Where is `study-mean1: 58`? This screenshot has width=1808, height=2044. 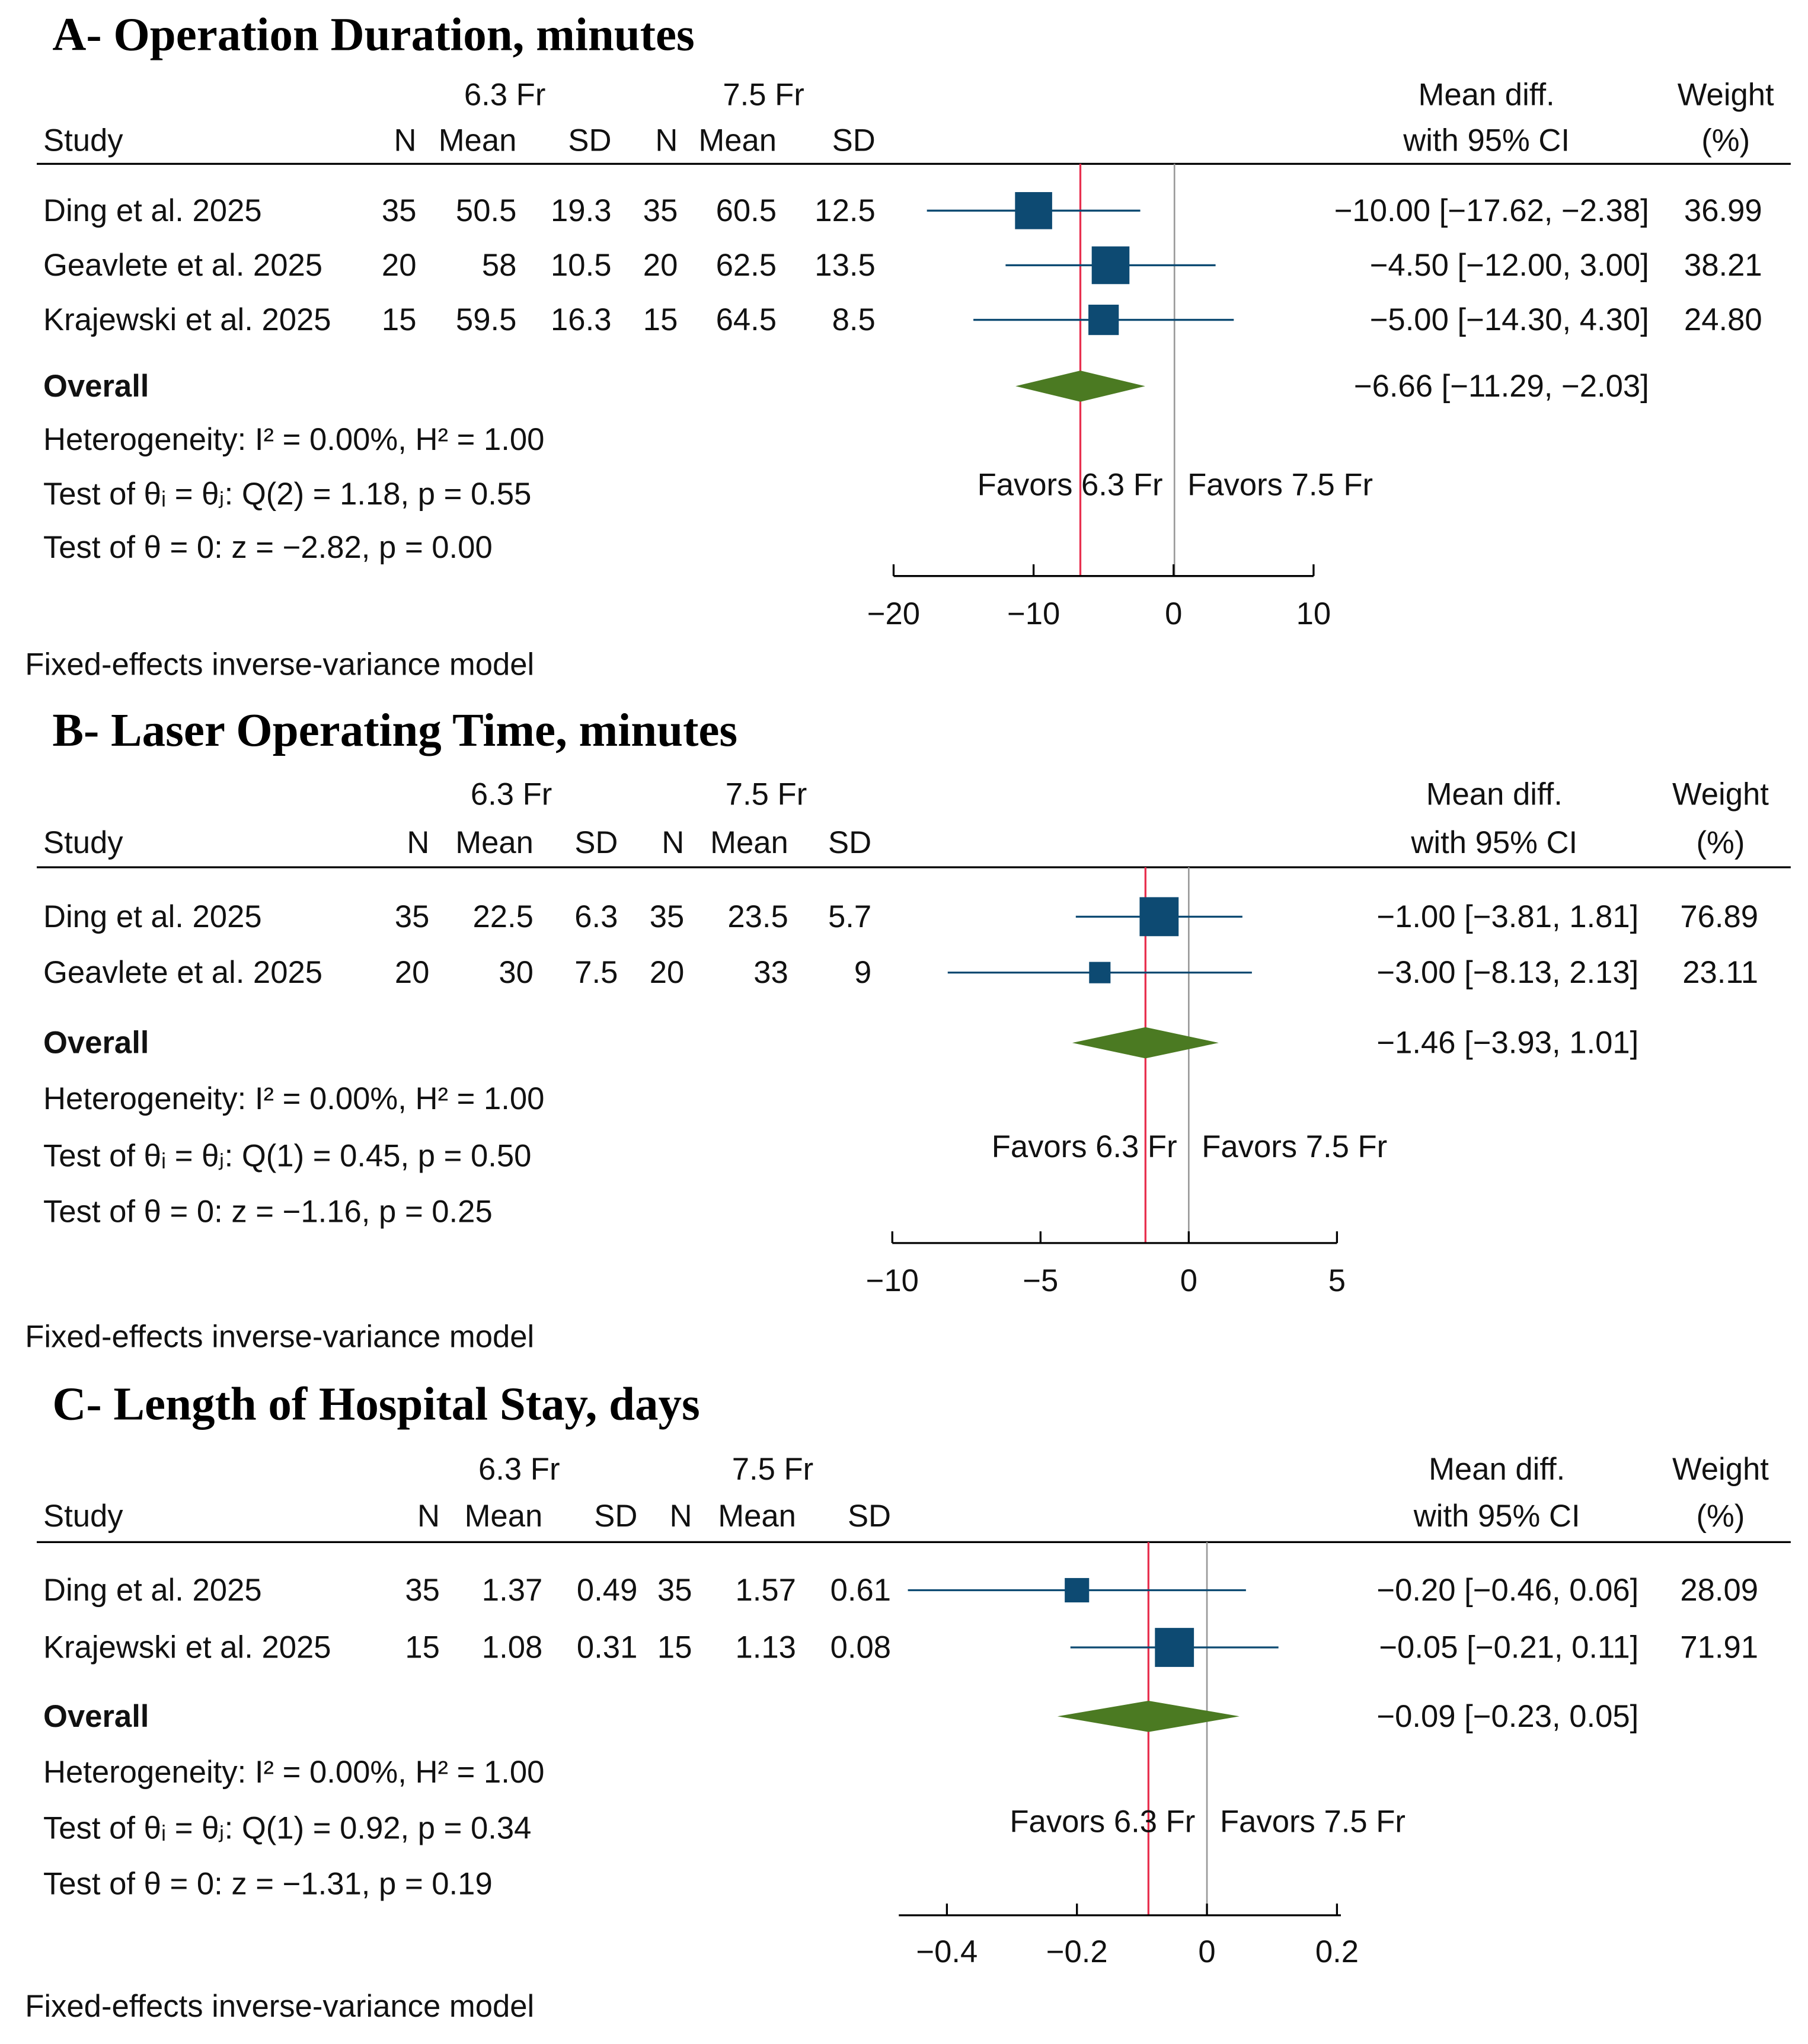
study-mean1: 58 is located at coordinates (500, 265).